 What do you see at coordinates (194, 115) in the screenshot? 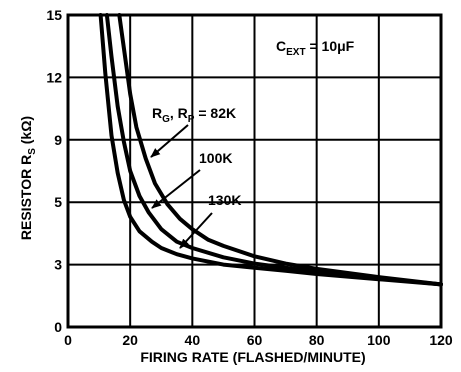
I see `curve-label-82k: RG, RP = 82K` at bounding box center [194, 115].